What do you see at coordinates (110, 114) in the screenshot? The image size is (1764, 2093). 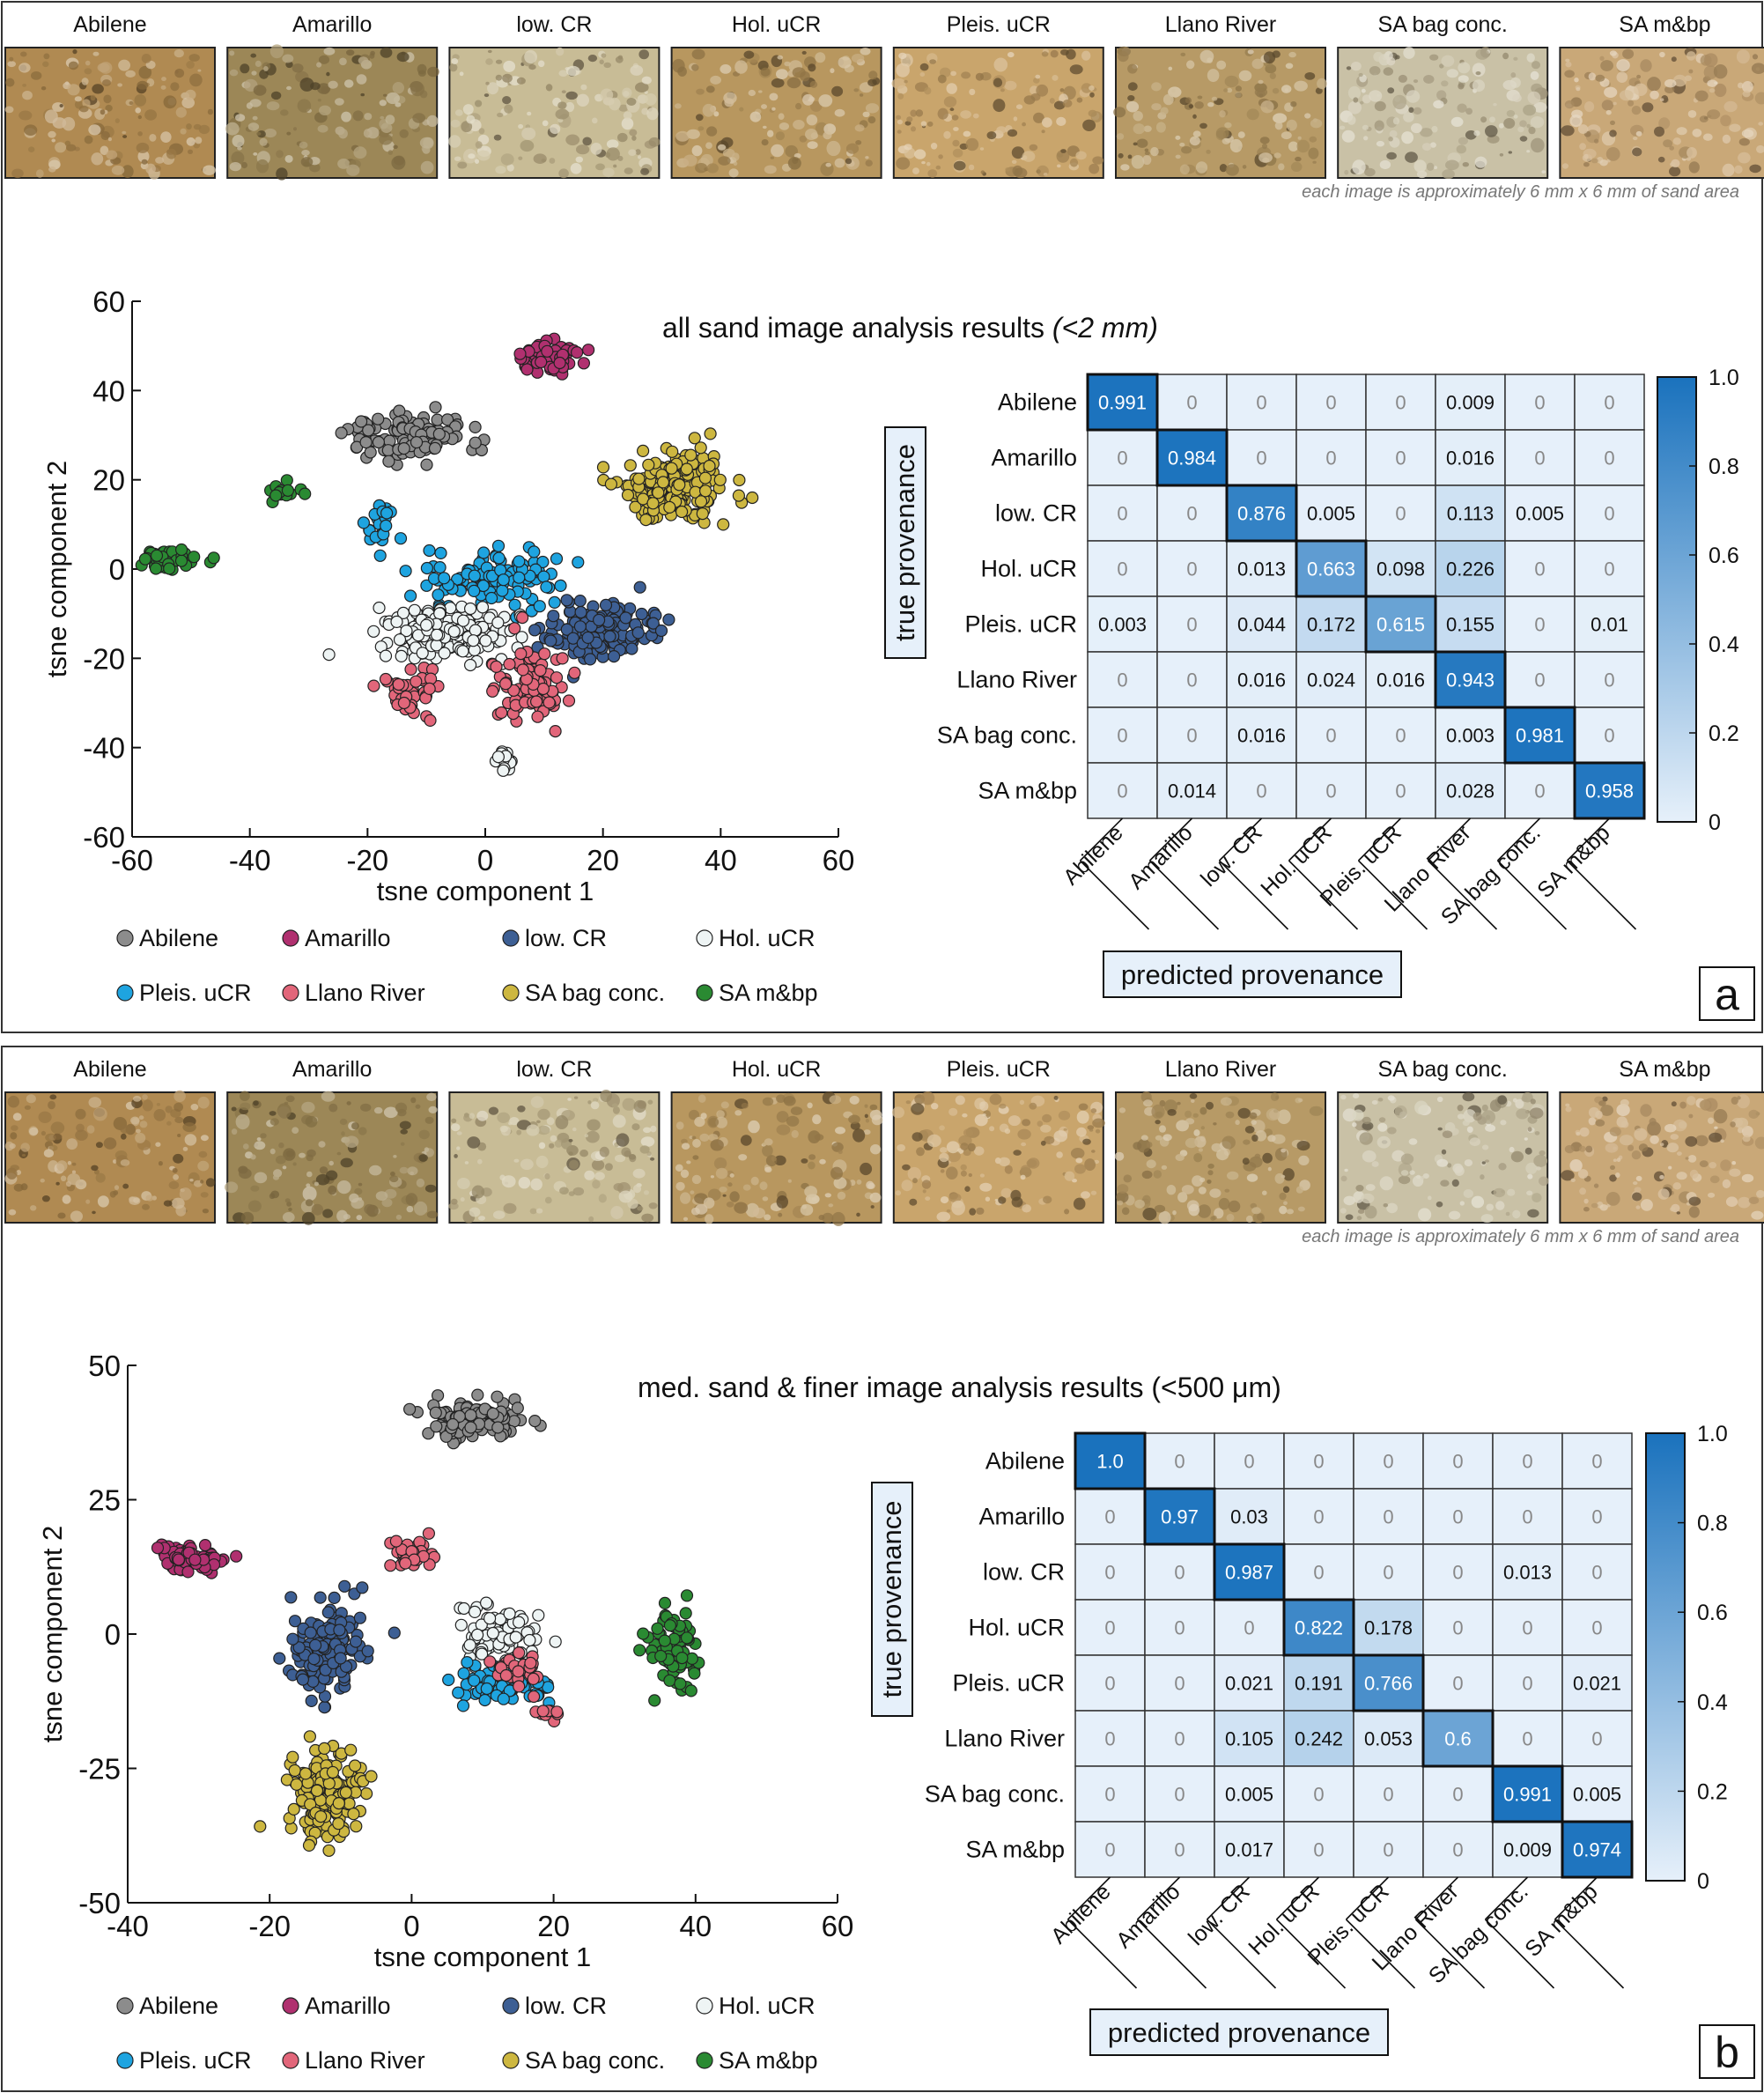 I see `sand-grains-abilene` at bounding box center [110, 114].